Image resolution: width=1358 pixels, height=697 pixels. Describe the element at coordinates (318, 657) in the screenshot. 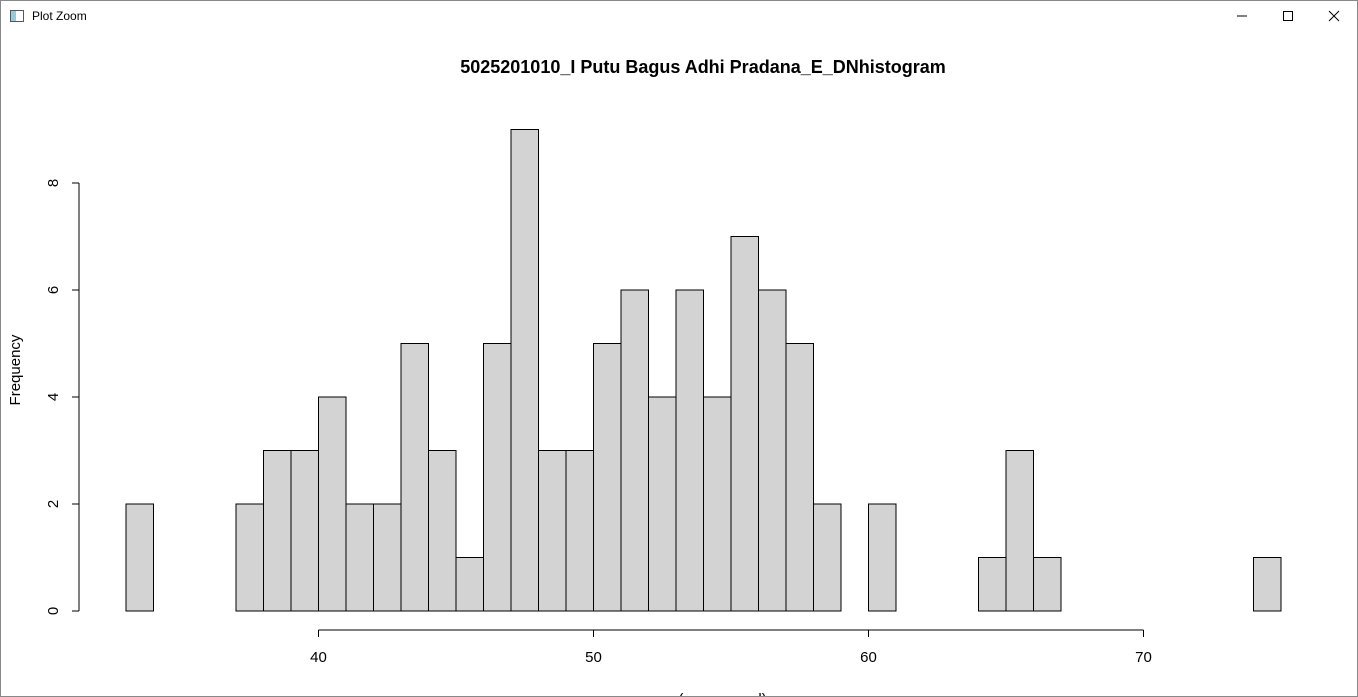

I see `x-tick-label: 40` at that location.